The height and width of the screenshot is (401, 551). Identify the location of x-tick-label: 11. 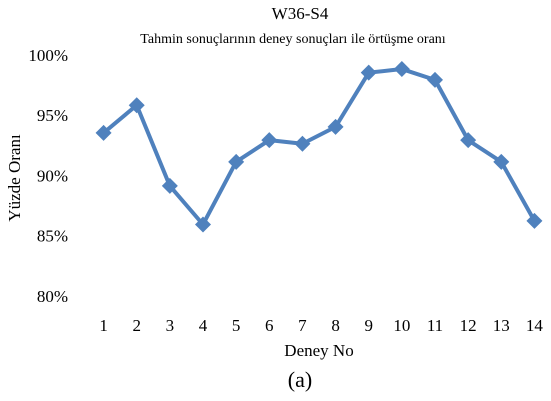
(435, 325).